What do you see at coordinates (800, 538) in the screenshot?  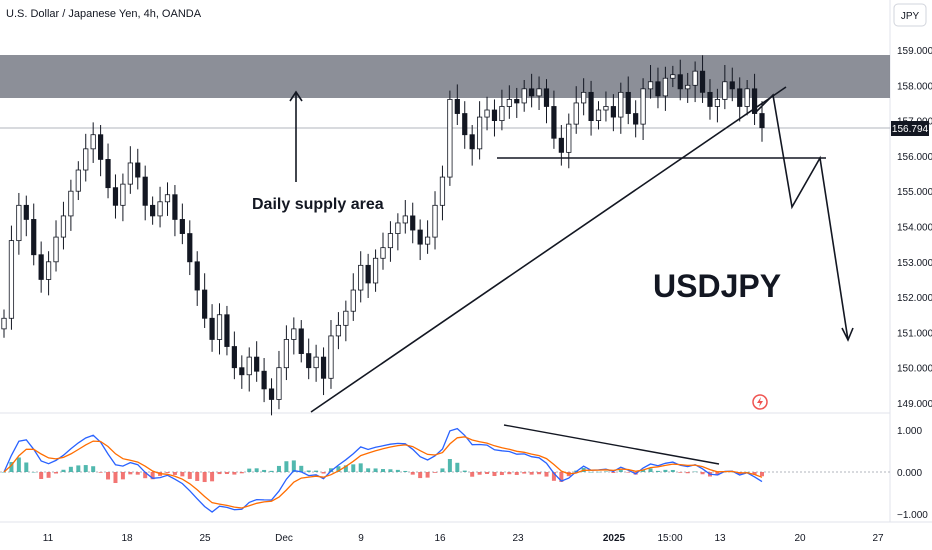 I see `time-tick-label: 20` at bounding box center [800, 538].